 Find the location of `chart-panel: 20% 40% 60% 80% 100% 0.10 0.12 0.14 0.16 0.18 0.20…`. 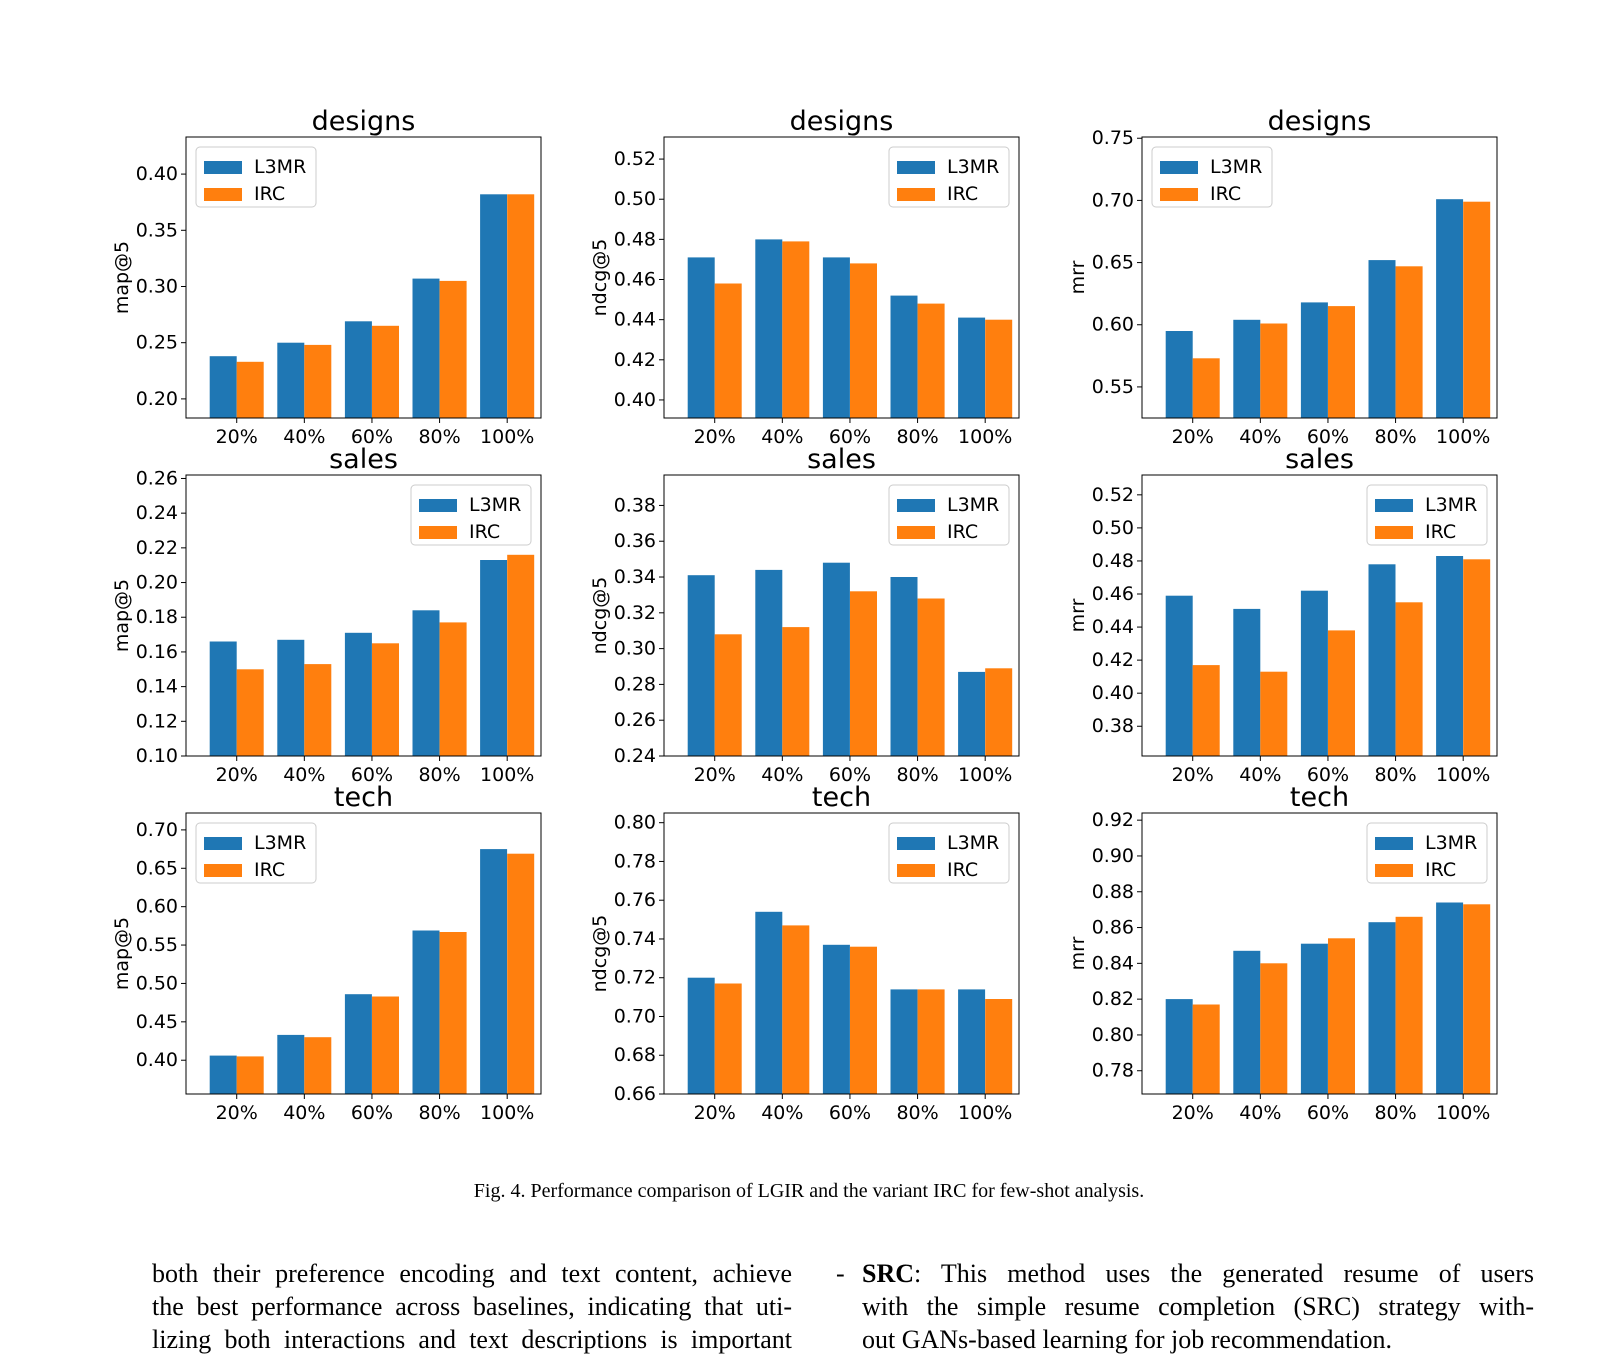

chart-panel: 20% 40% 60% 80% 100% 0.10 0.12 0.14 0.16 0.18 0.20… is located at coordinates (326, 615).